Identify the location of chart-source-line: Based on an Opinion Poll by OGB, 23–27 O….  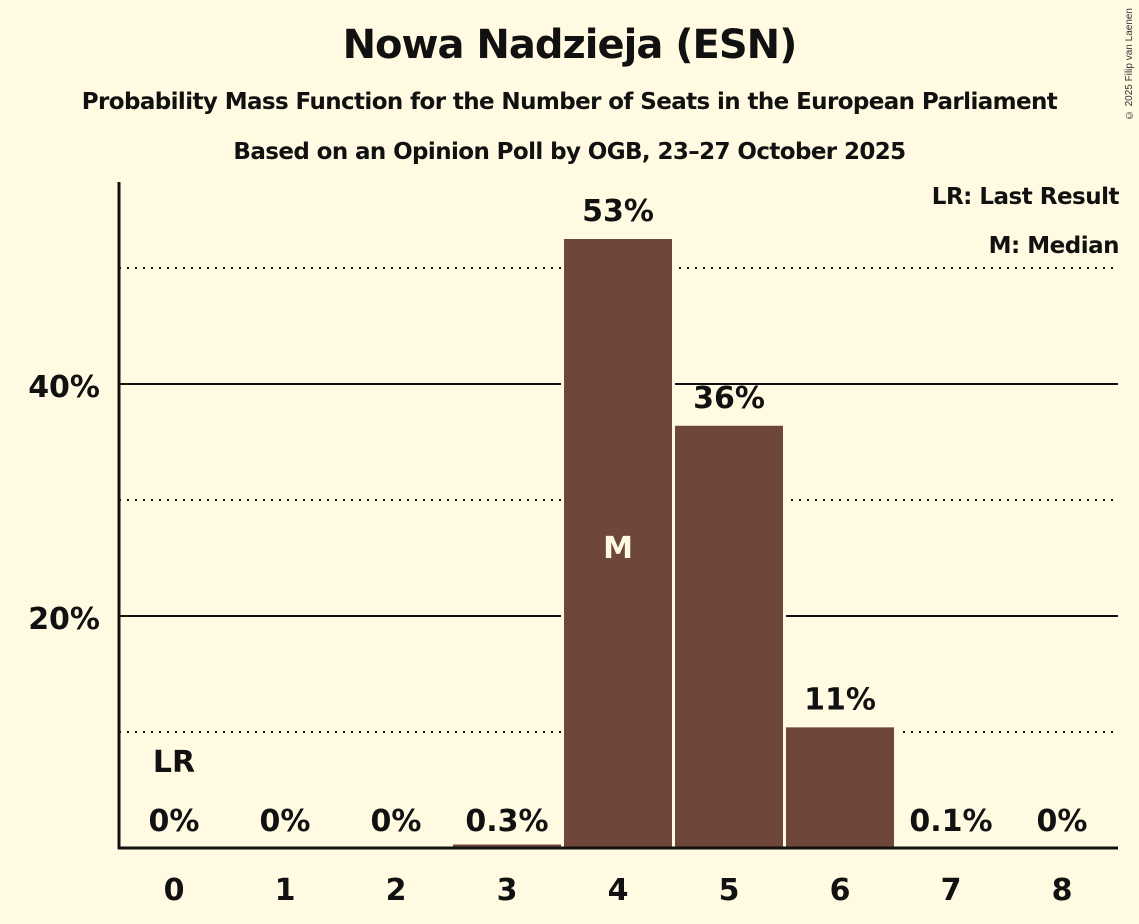
(569, 152).